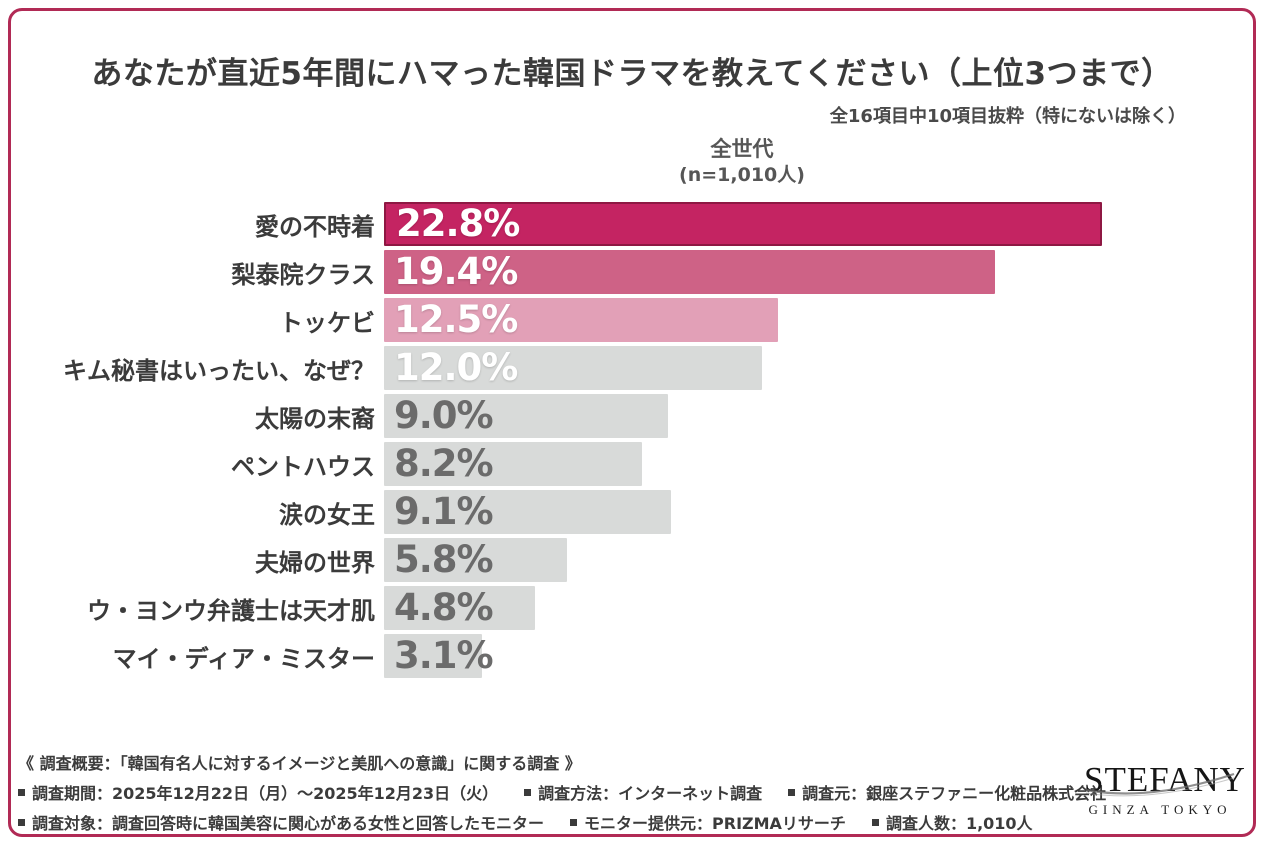 Image resolution: width=1264 pixels, height=842 pixels. Describe the element at coordinates (288, 823) in the screenshot. I see `survey-detail-text: 調査対象：調査回答時に韓国美容に関心がある女性と回答したモニター` at that location.